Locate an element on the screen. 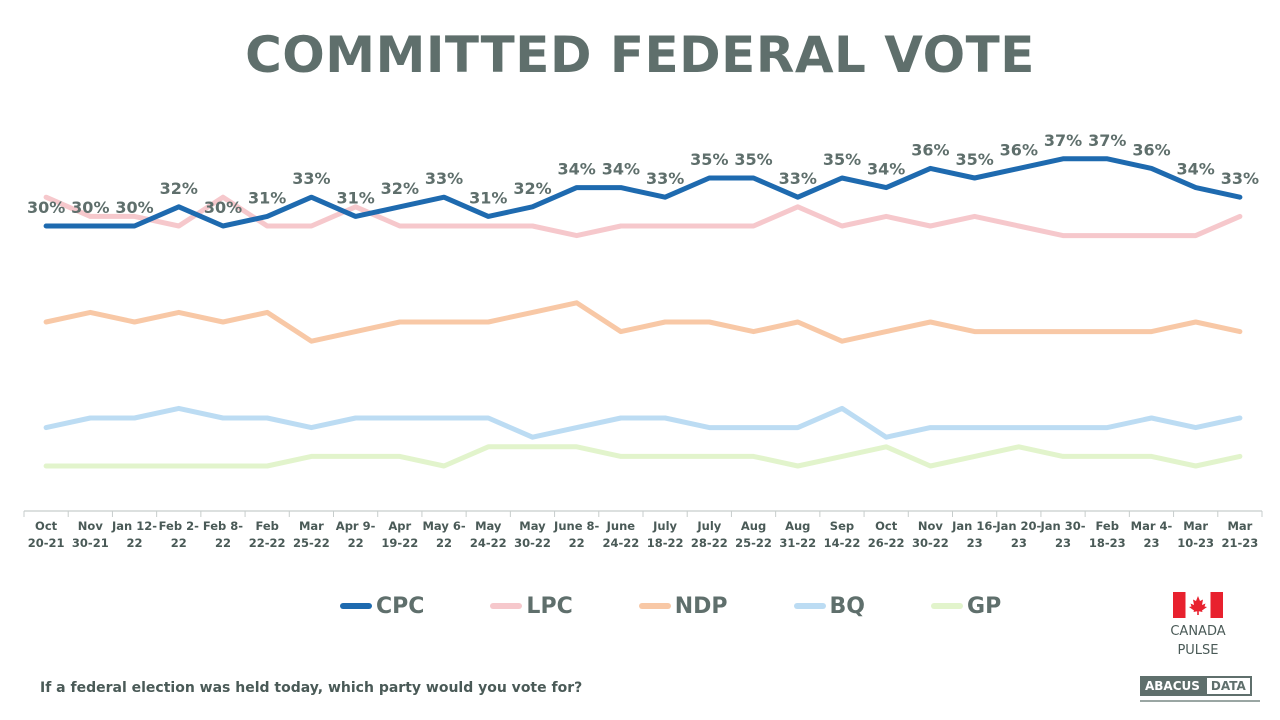  legend-label: GP is located at coordinates (984, 606).